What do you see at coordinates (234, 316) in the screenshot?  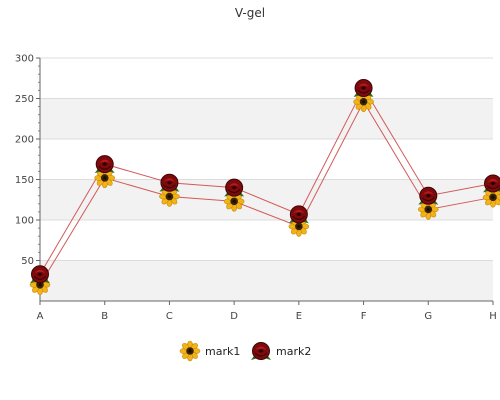 I see `x-tick-label: D` at bounding box center [234, 316].